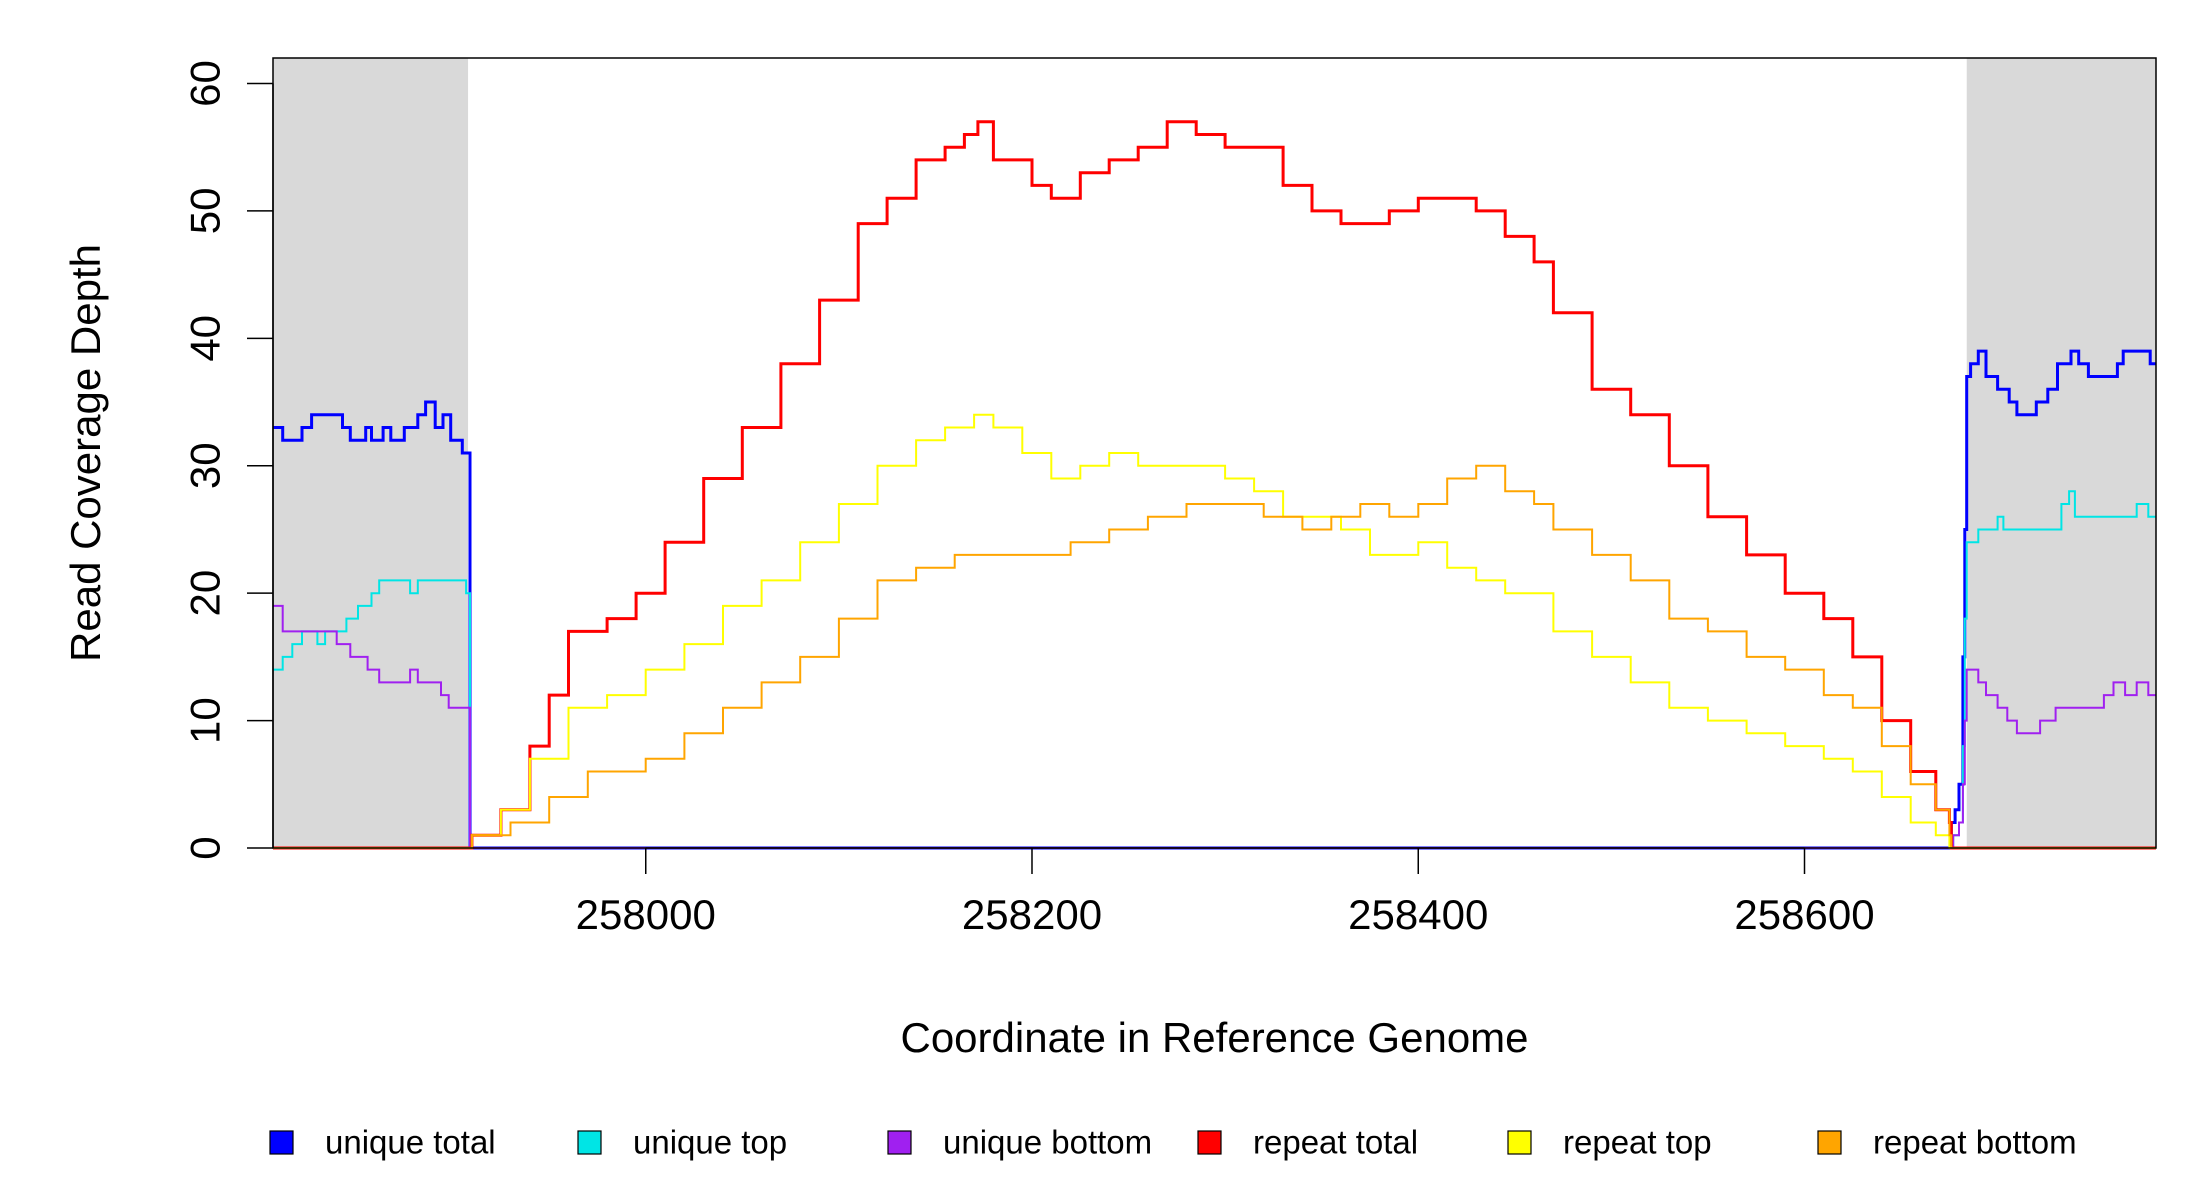  What do you see at coordinates (205, 465) in the screenshot?
I see `y-tick-label: 30` at bounding box center [205, 465].